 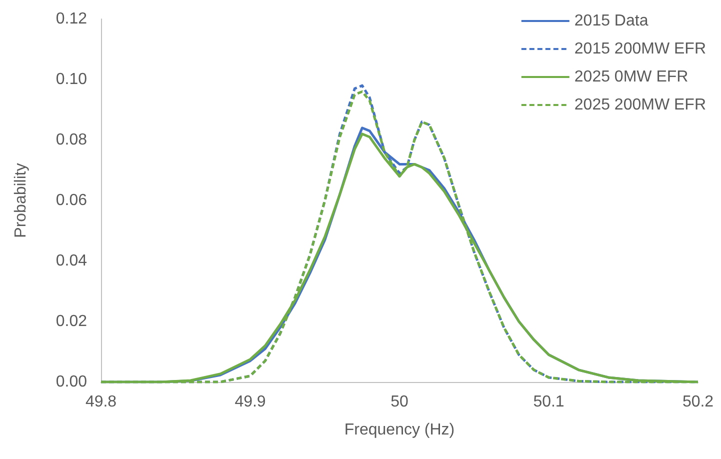 What do you see at coordinates (72, 140) in the screenshot?
I see `y-tick-label: 0.08` at bounding box center [72, 140].